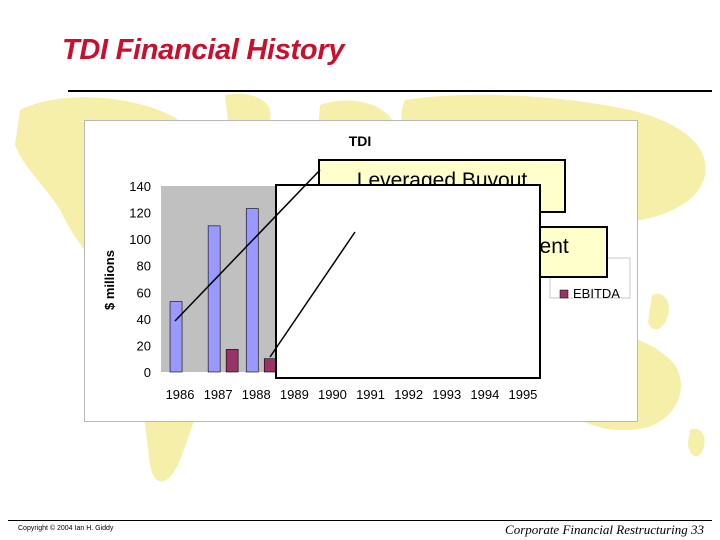 This screenshot has height=540, width=720. I want to click on y-tick-label: 60, so click(144, 292).